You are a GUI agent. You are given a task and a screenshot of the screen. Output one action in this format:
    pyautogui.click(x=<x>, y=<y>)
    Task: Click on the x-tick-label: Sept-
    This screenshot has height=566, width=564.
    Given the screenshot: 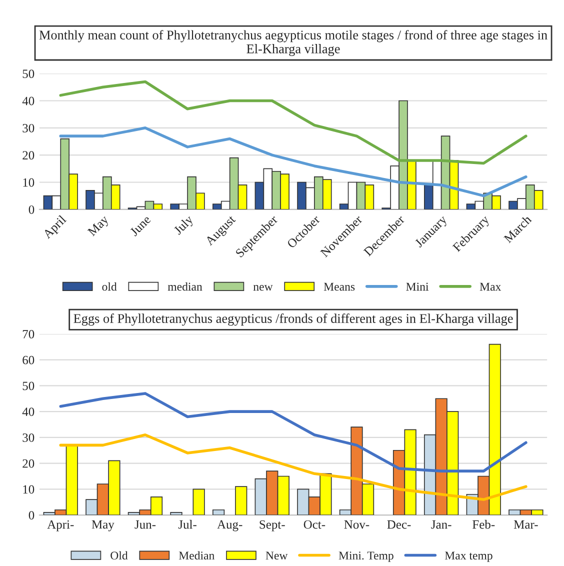 What is the action you would take?
    pyautogui.click(x=272, y=526)
    